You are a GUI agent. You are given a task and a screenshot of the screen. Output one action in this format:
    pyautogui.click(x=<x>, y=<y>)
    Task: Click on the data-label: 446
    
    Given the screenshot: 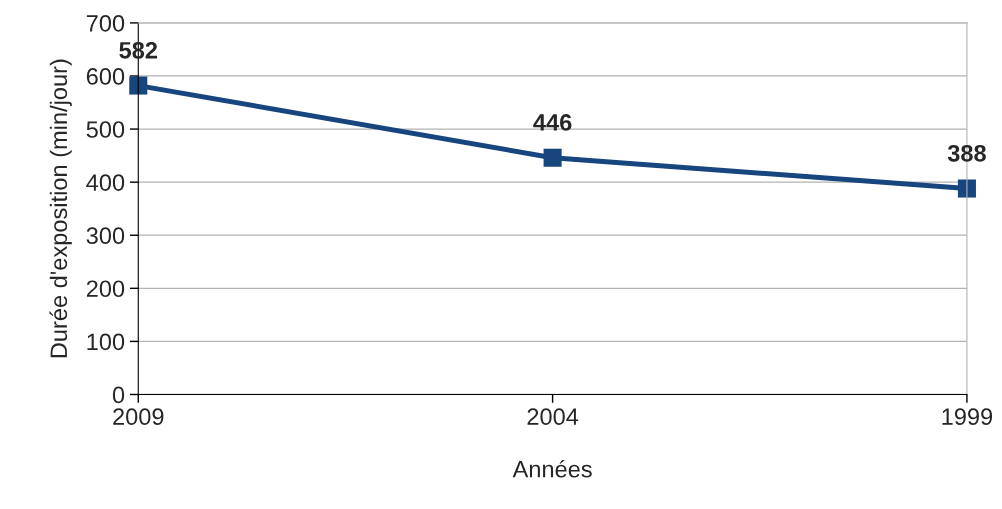 What is the action you would take?
    pyautogui.click(x=552, y=122)
    